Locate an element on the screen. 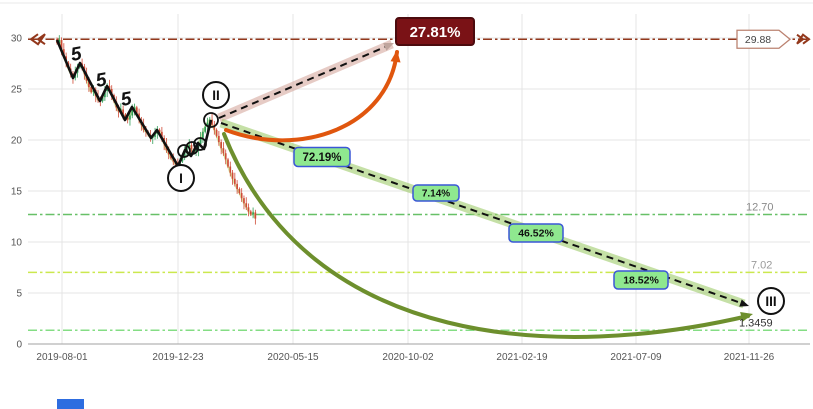 This screenshot has height=409, width=813. y-axis-tick-label: 10 is located at coordinates (17, 243).